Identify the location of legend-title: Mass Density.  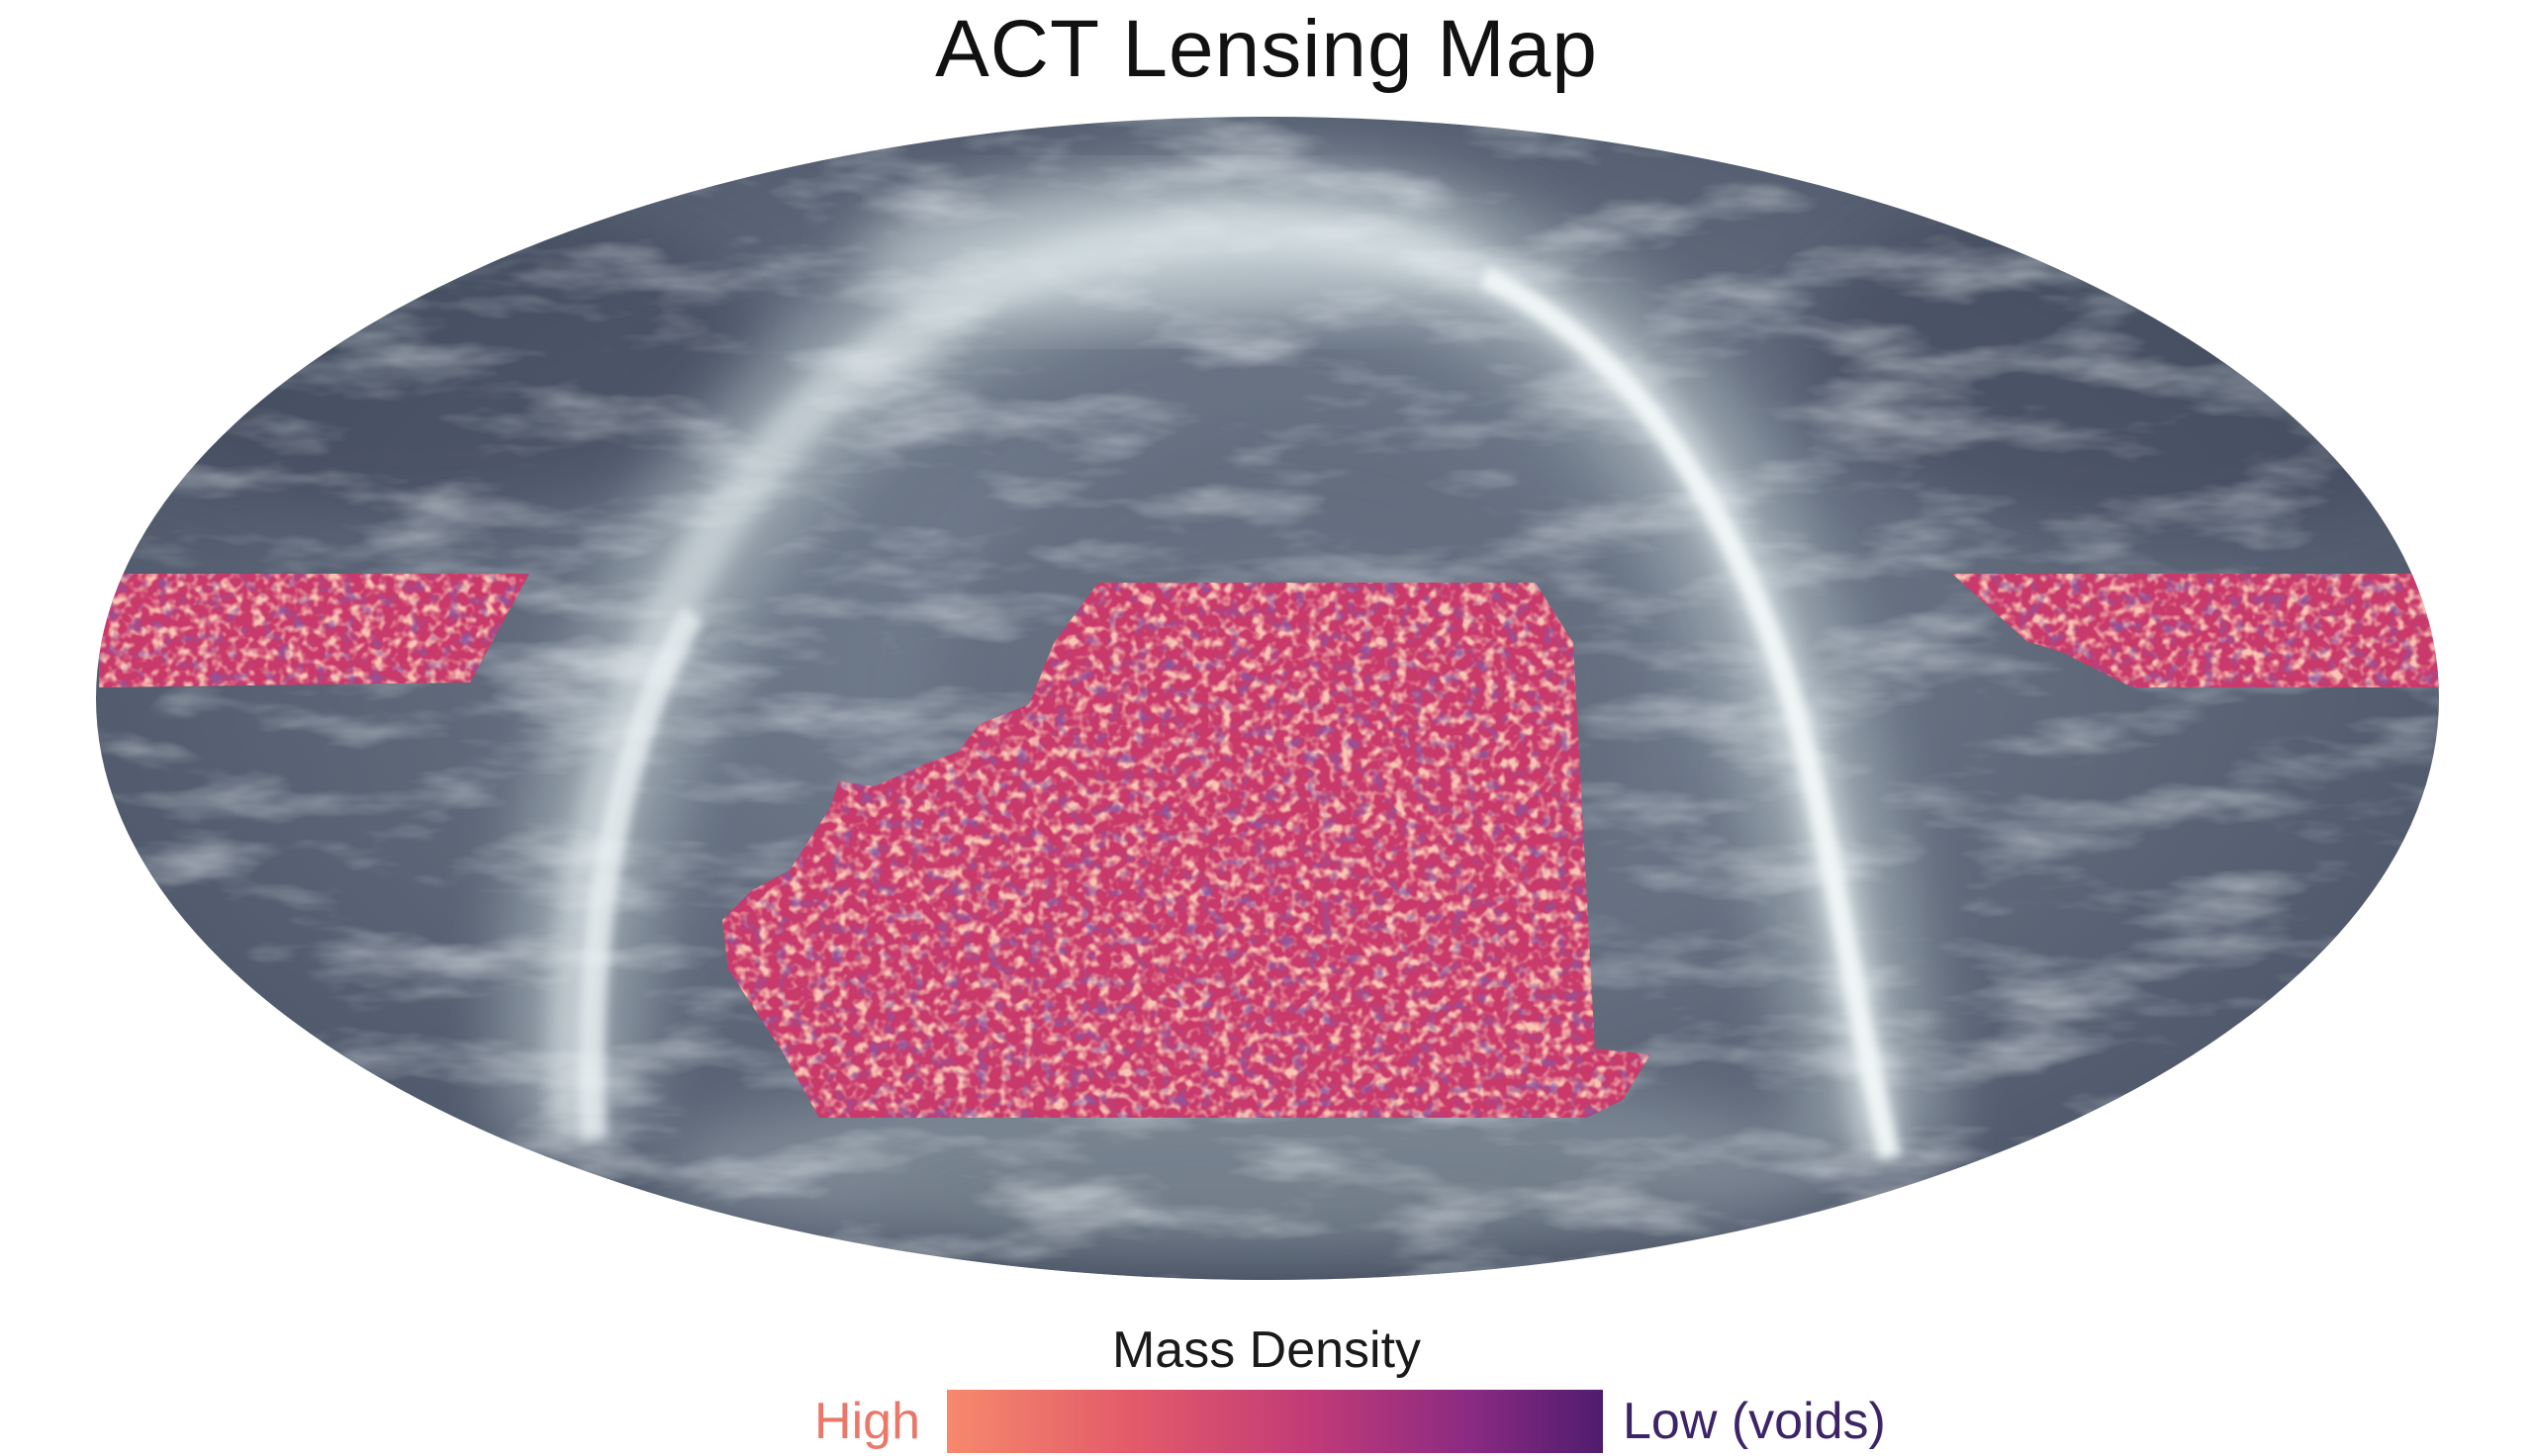
(1266, 1350).